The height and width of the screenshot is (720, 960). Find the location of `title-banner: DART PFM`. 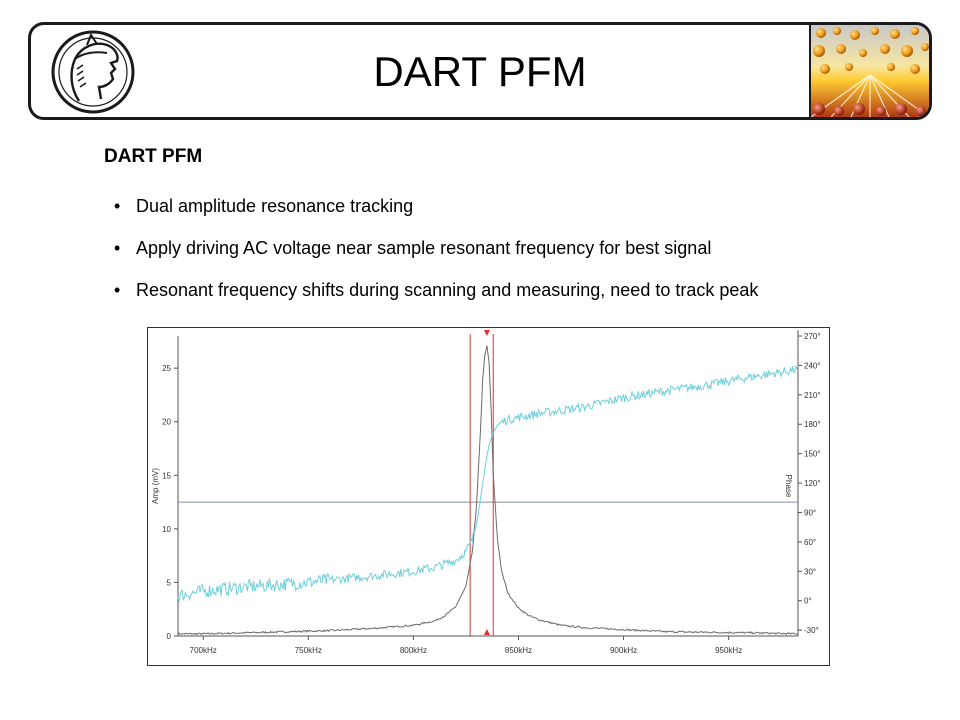

title-banner: DART PFM is located at coordinates (480, 71).